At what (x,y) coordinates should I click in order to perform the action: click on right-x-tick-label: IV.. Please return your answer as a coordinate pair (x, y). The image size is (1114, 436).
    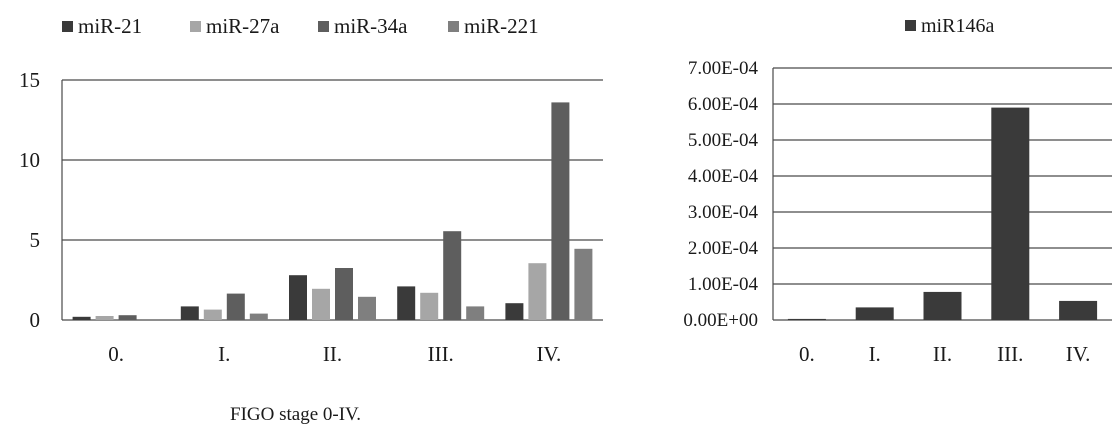
    Looking at the image, I should click on (1078, 354).